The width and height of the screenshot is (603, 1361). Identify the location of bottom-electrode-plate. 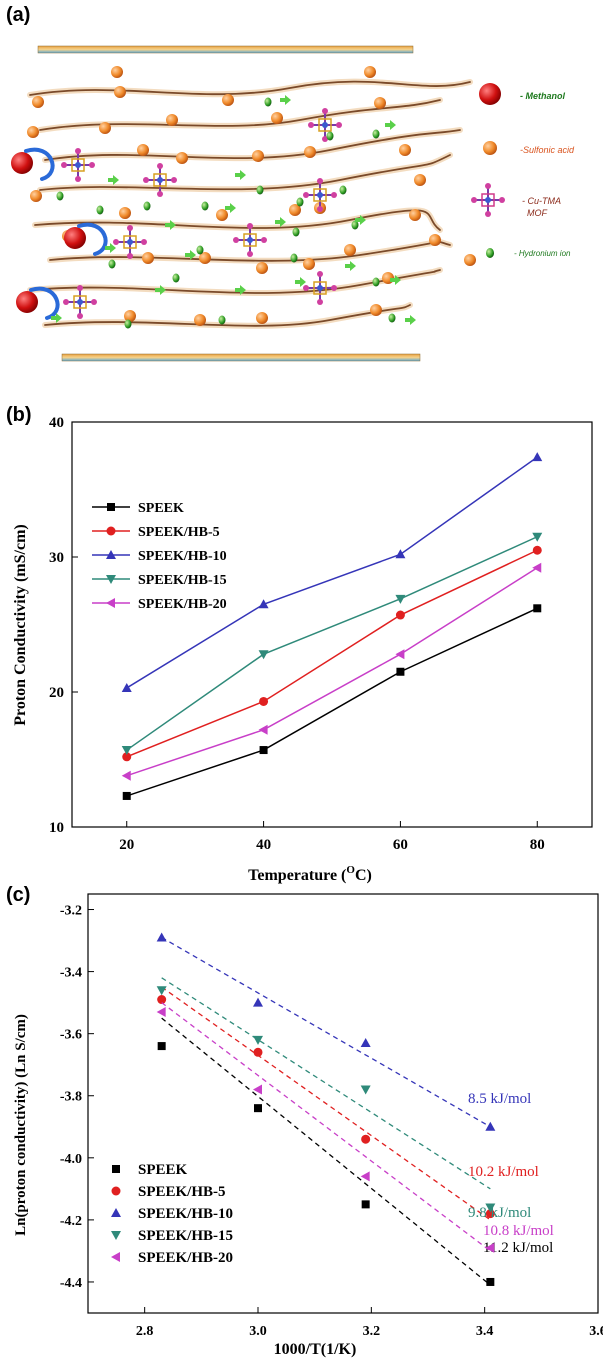
(241, 357).